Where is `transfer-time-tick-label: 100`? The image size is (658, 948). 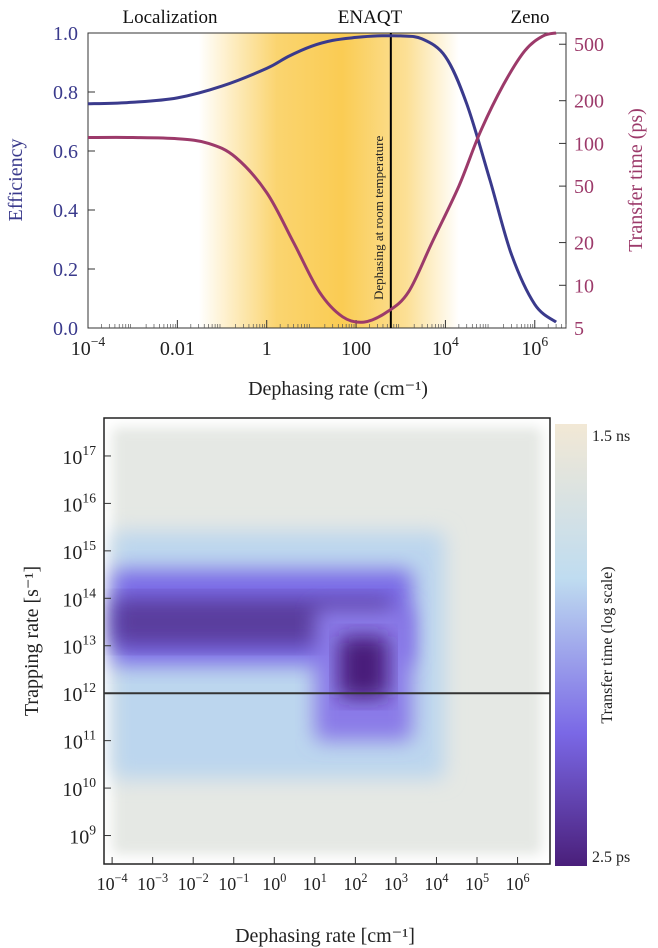 transfer-time-tick-label: 100 is located at coordinates (589, 144).